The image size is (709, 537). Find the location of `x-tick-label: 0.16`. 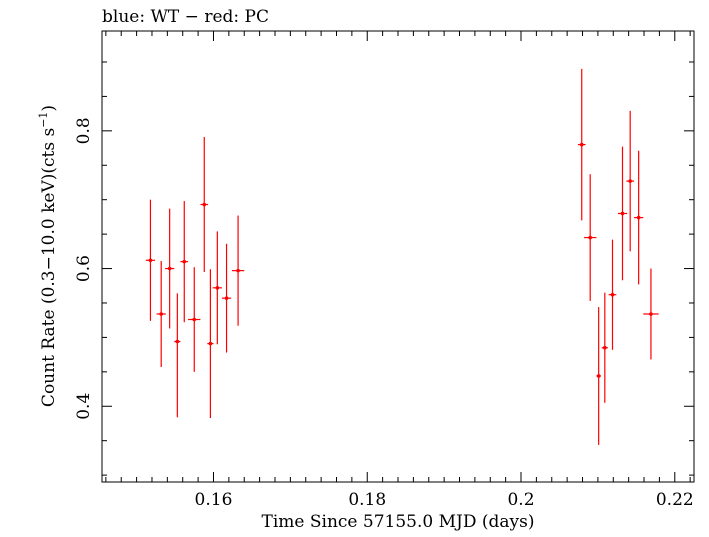

x-tick-label: 0.16 is located at coordinates (214, 500).